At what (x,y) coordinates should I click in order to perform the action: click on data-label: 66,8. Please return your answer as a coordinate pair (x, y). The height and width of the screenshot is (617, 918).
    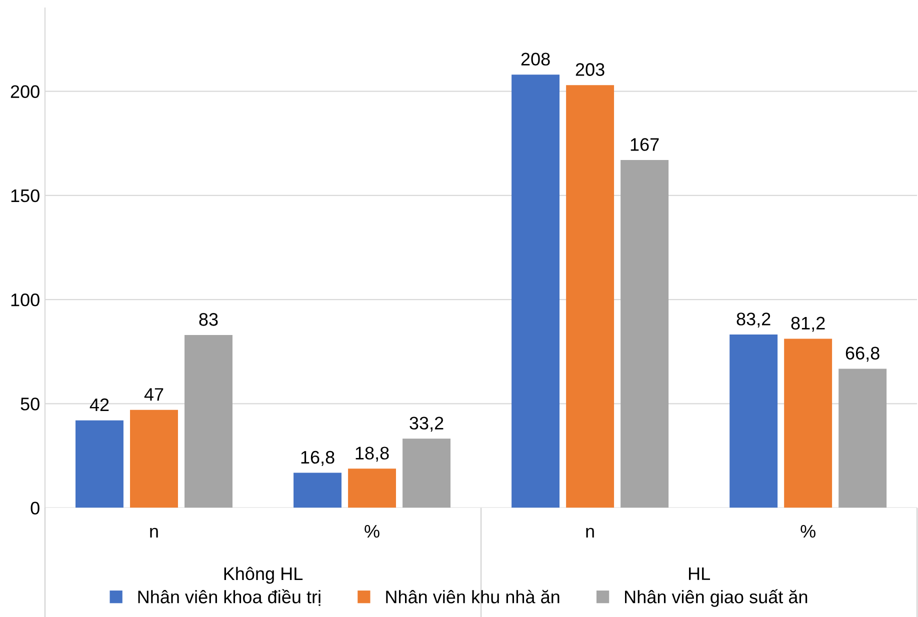
    Looking at the image, I should click on (863, 354).